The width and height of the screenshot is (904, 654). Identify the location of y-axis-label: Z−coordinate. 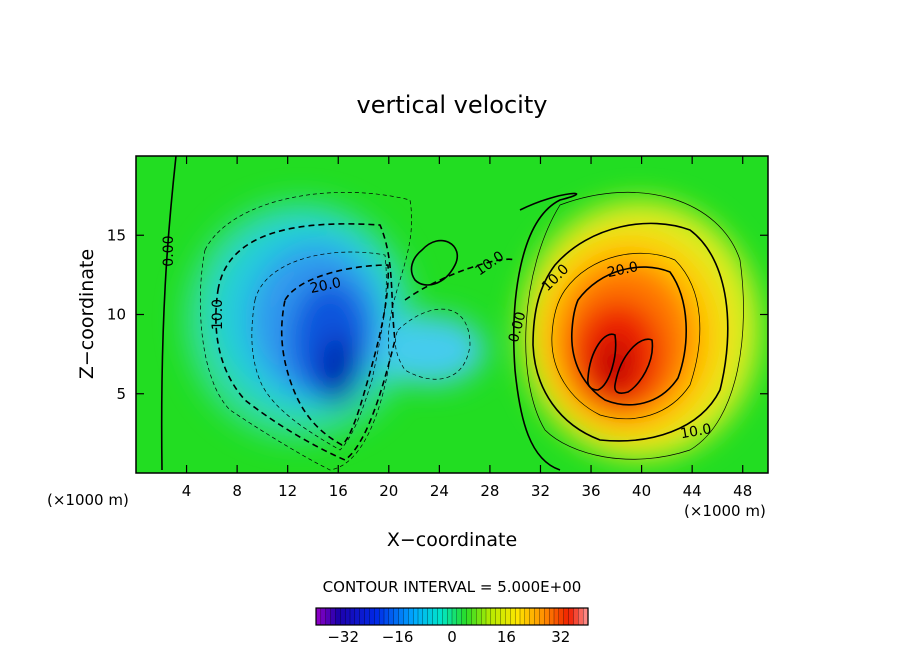
(87, 314).